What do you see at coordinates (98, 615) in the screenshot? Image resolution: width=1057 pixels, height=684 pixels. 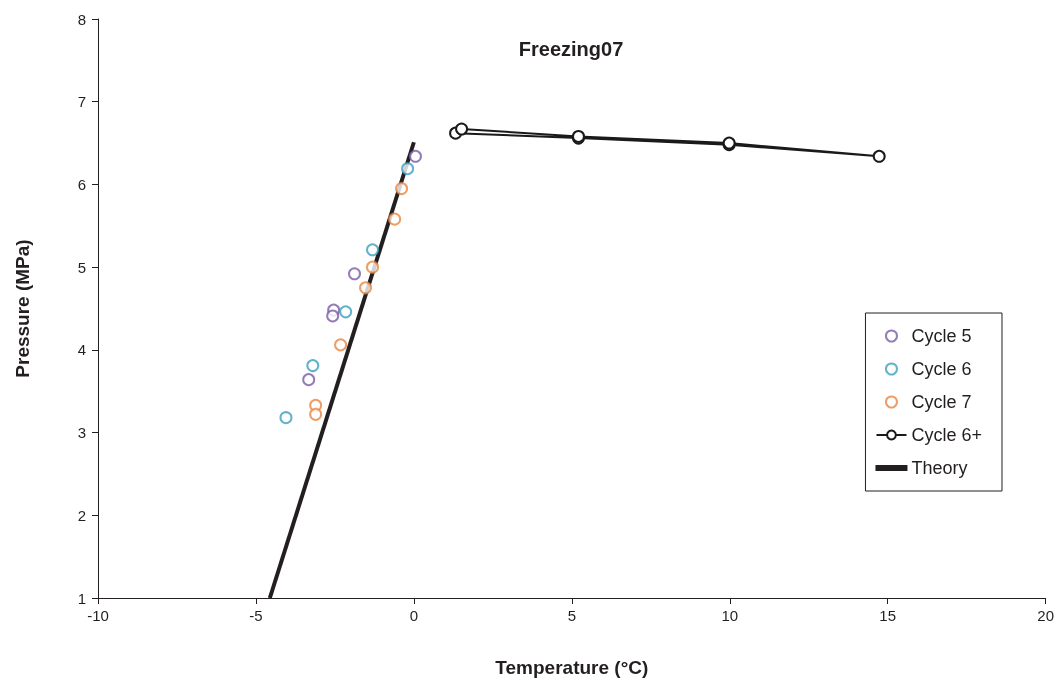 I see `x-tick-label: -10` at bounding box center [98, 615].